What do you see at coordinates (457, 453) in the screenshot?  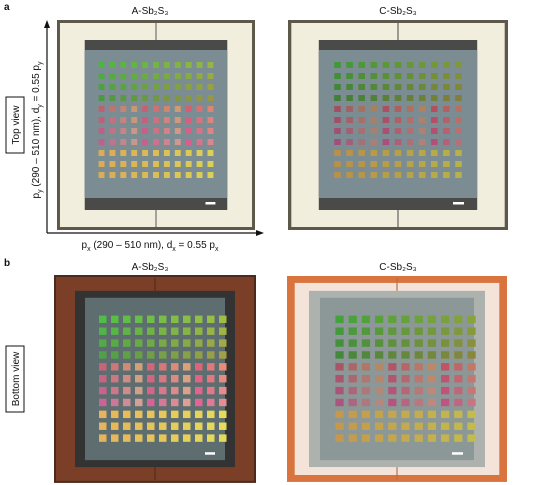 I see `scale-bar` at bounding box center [457, 453].